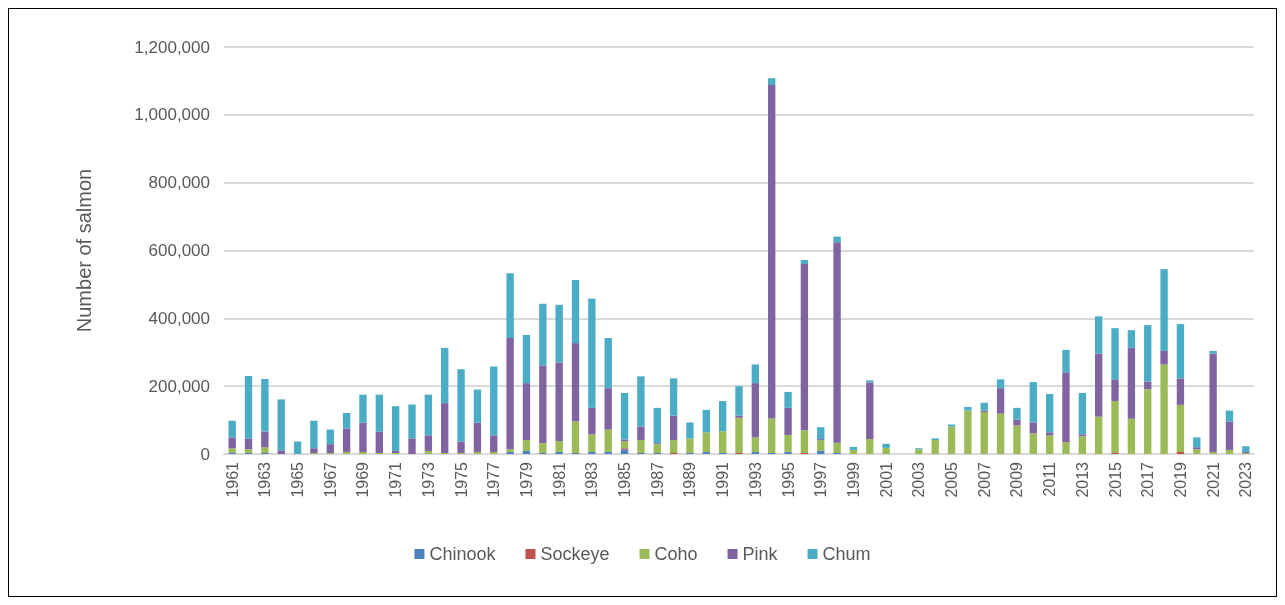 The width and height of the screenshot is (1285, 605). What do you see at coordinates (84, 250) in the screenshot?
I see `y-axis-title: Number of salmon` at bounding box center [84, 250].